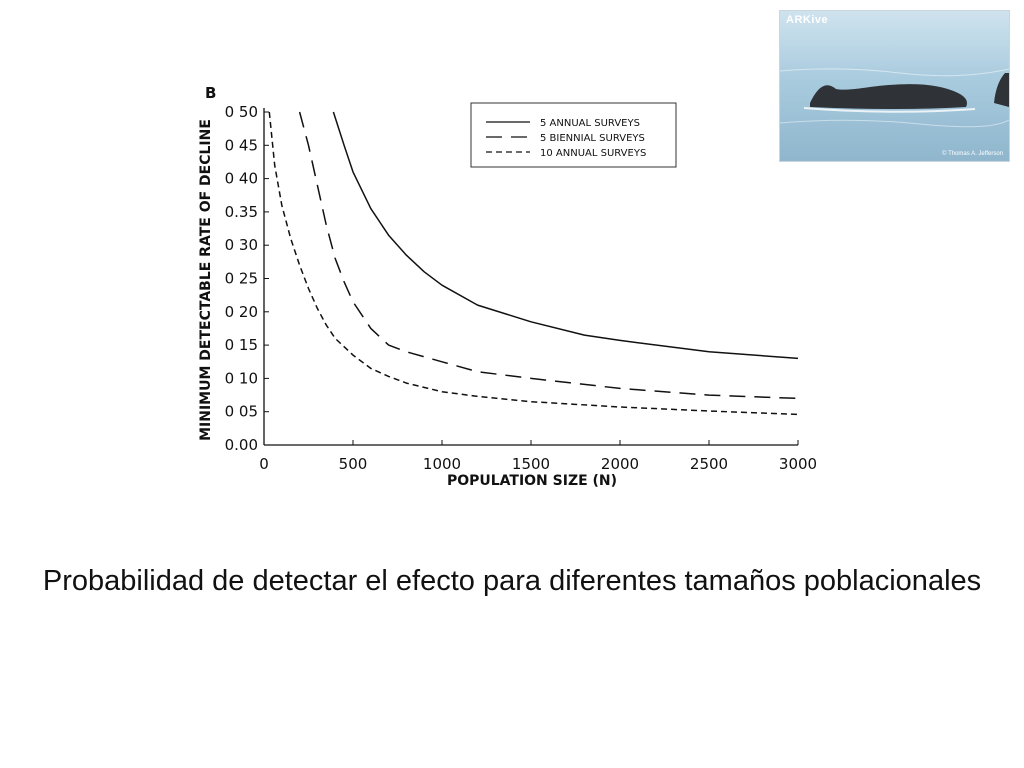 This screenshot has height=768, width=1024. Describe the element at coordinates (1001, 90) in the screenshot. I see `second-porpoise-fin-icon` at that location.